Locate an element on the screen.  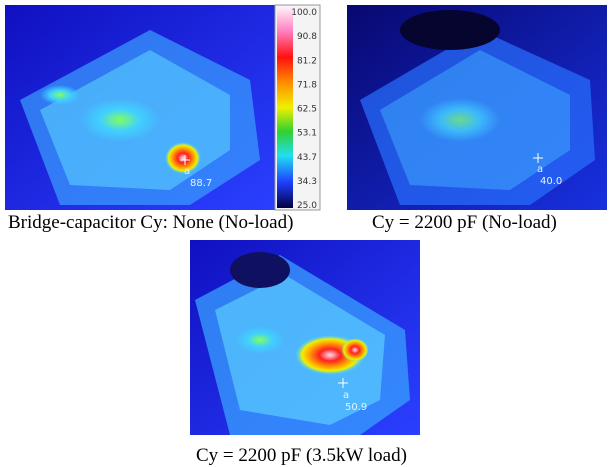
marker-value: 88.7 is located at coordinates (201, 183).